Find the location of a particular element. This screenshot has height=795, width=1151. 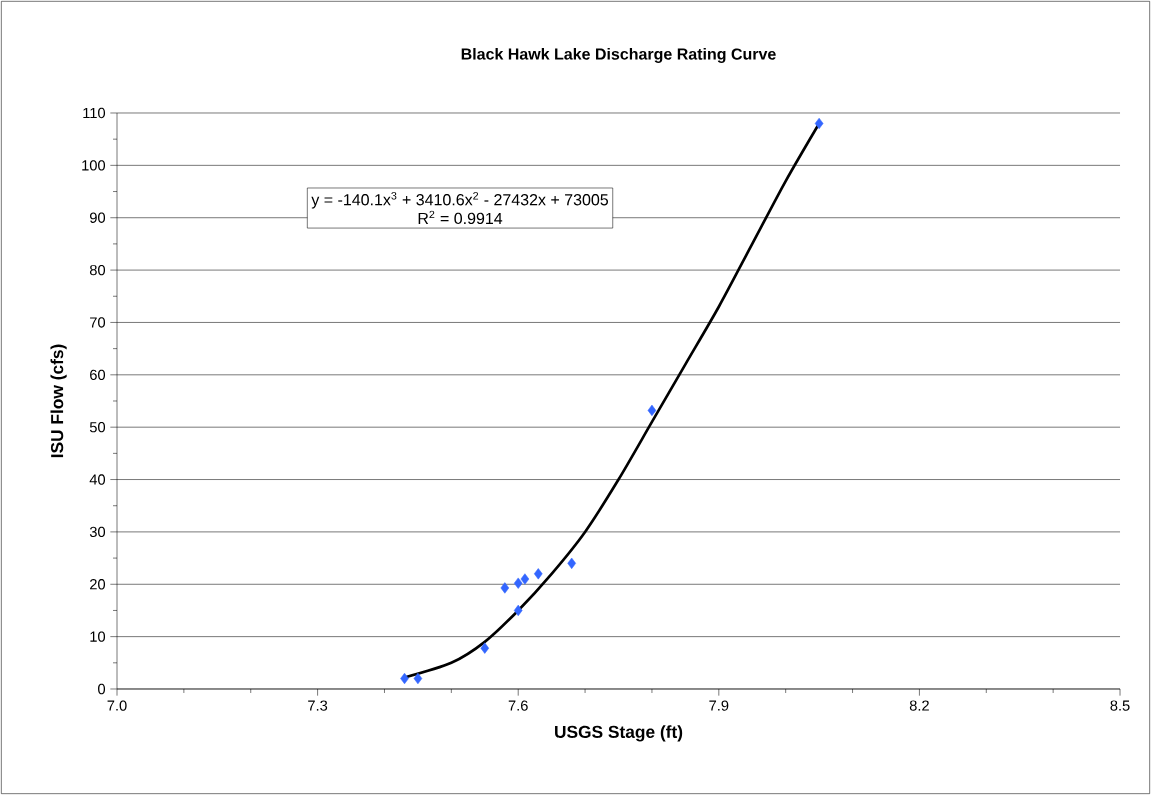

x-tick-label: 7.9 is located at coordinates (719, 705).